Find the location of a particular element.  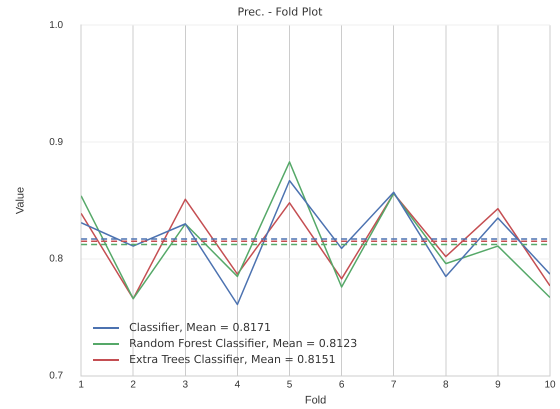

x-tick-label: 10 is located at coordinates (550, 385).